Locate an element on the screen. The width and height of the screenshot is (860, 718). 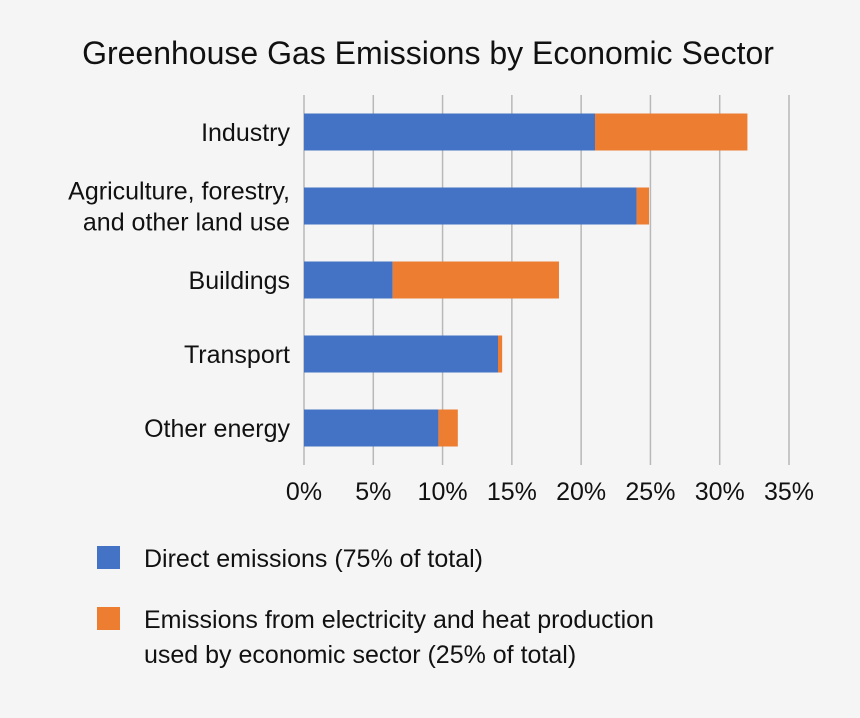
legend-swatch-direct is located at coordinates (108, 557).